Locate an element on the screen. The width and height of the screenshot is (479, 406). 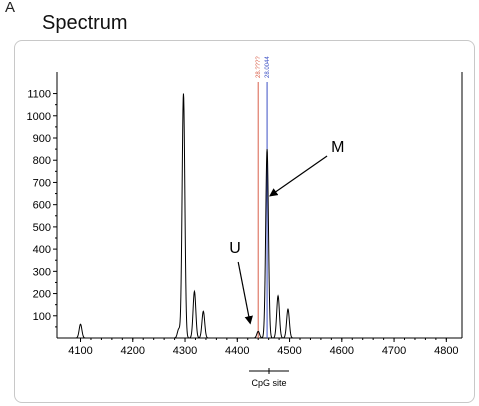
chart-title: Spectrum is located at coordinates (85, 23).